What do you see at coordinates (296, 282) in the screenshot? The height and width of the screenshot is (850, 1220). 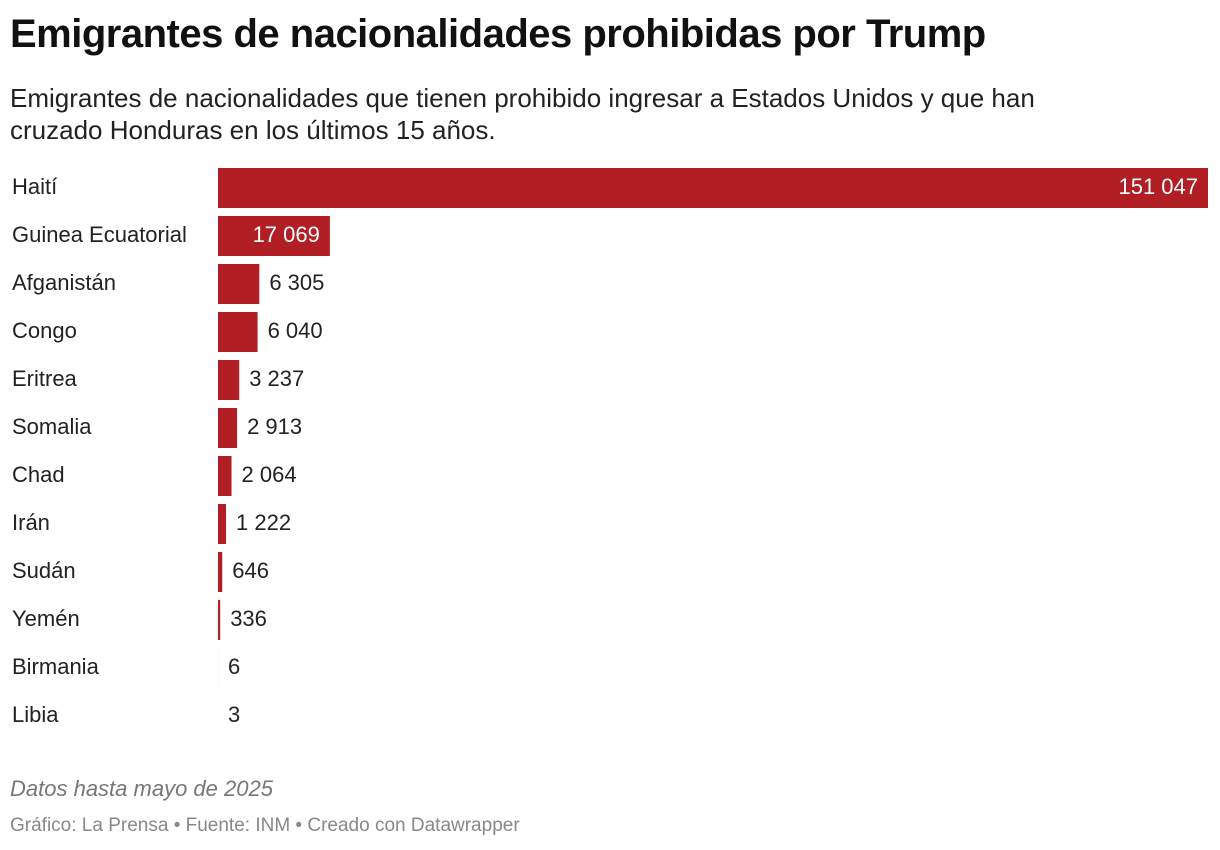 I see `value-label: 6 305` at bounding box center [296, 282].